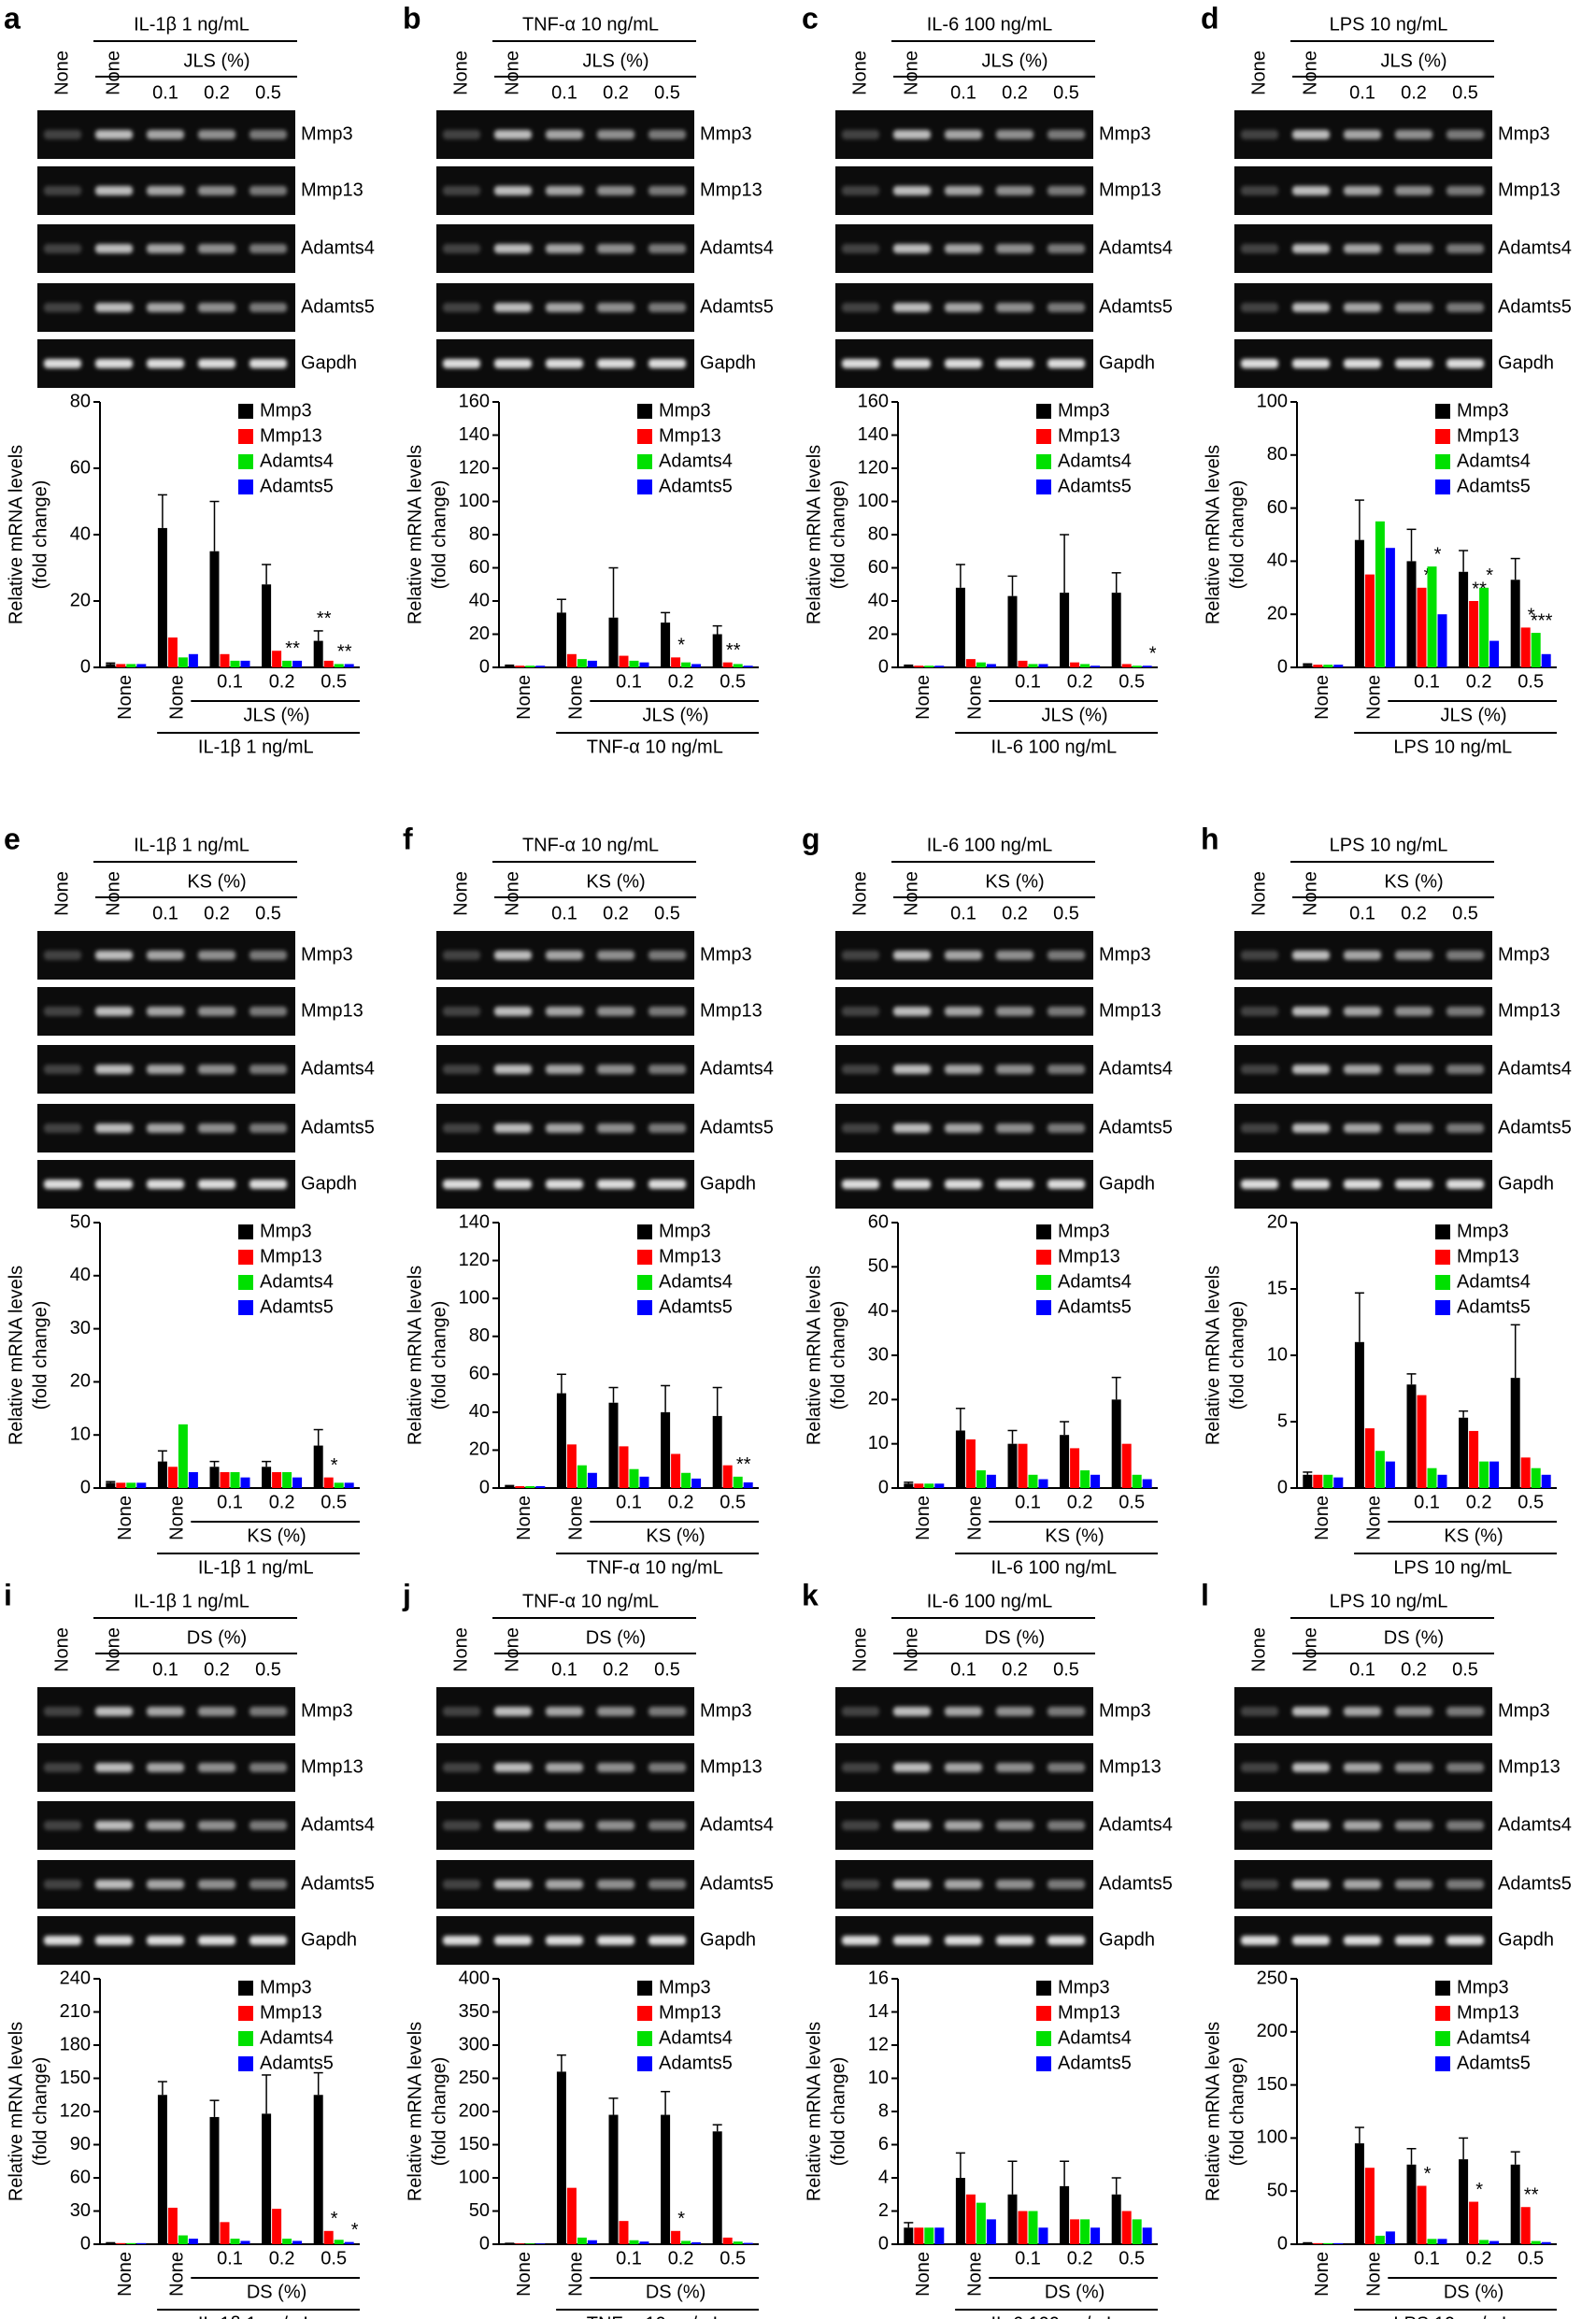  I want to click on x-treatment-label: IL-6 100 ng/mL, so click(1054, 2316).